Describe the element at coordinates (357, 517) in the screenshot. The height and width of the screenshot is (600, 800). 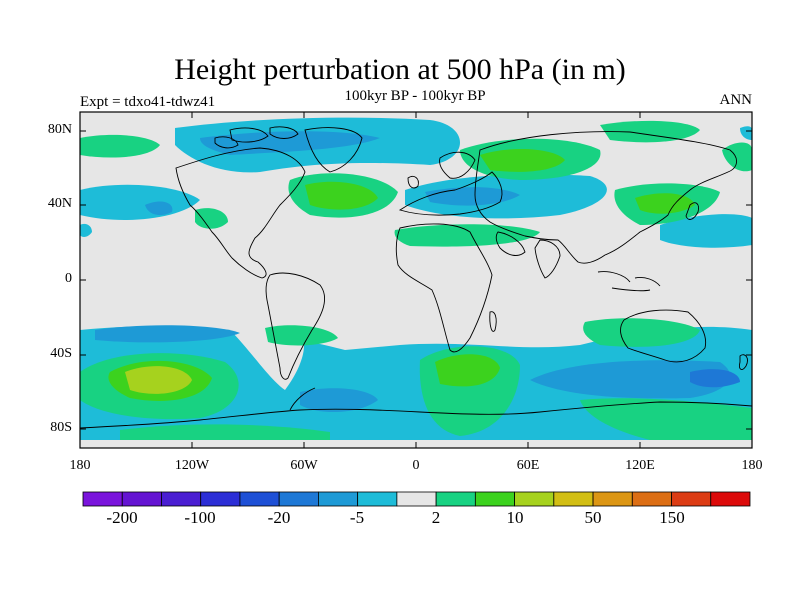
I see `colorbar-label: -5` at that location.